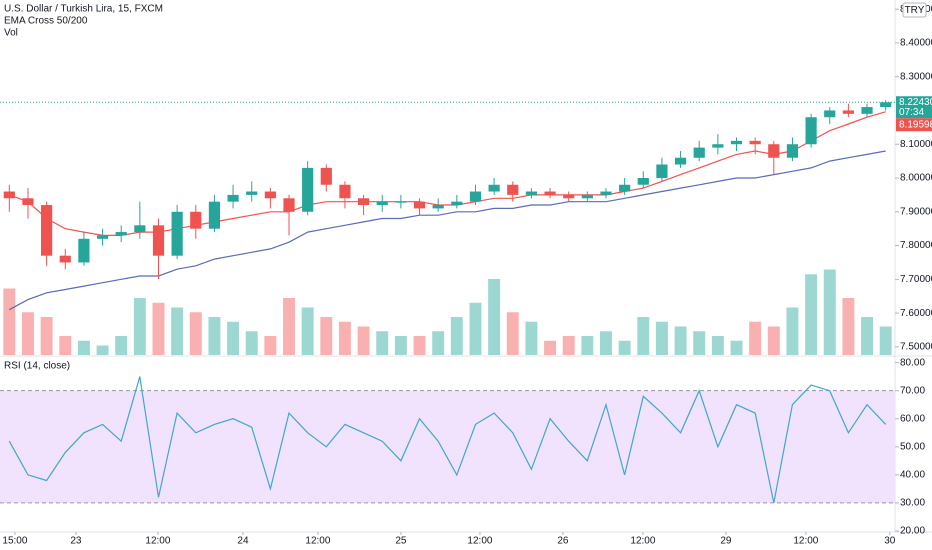 This screenshot has height=550, width=932. What do you see at coordinates (916, 279) in the screenshot?
I see `y-tick-label: 7.70000` at bounding box center [916, 279].